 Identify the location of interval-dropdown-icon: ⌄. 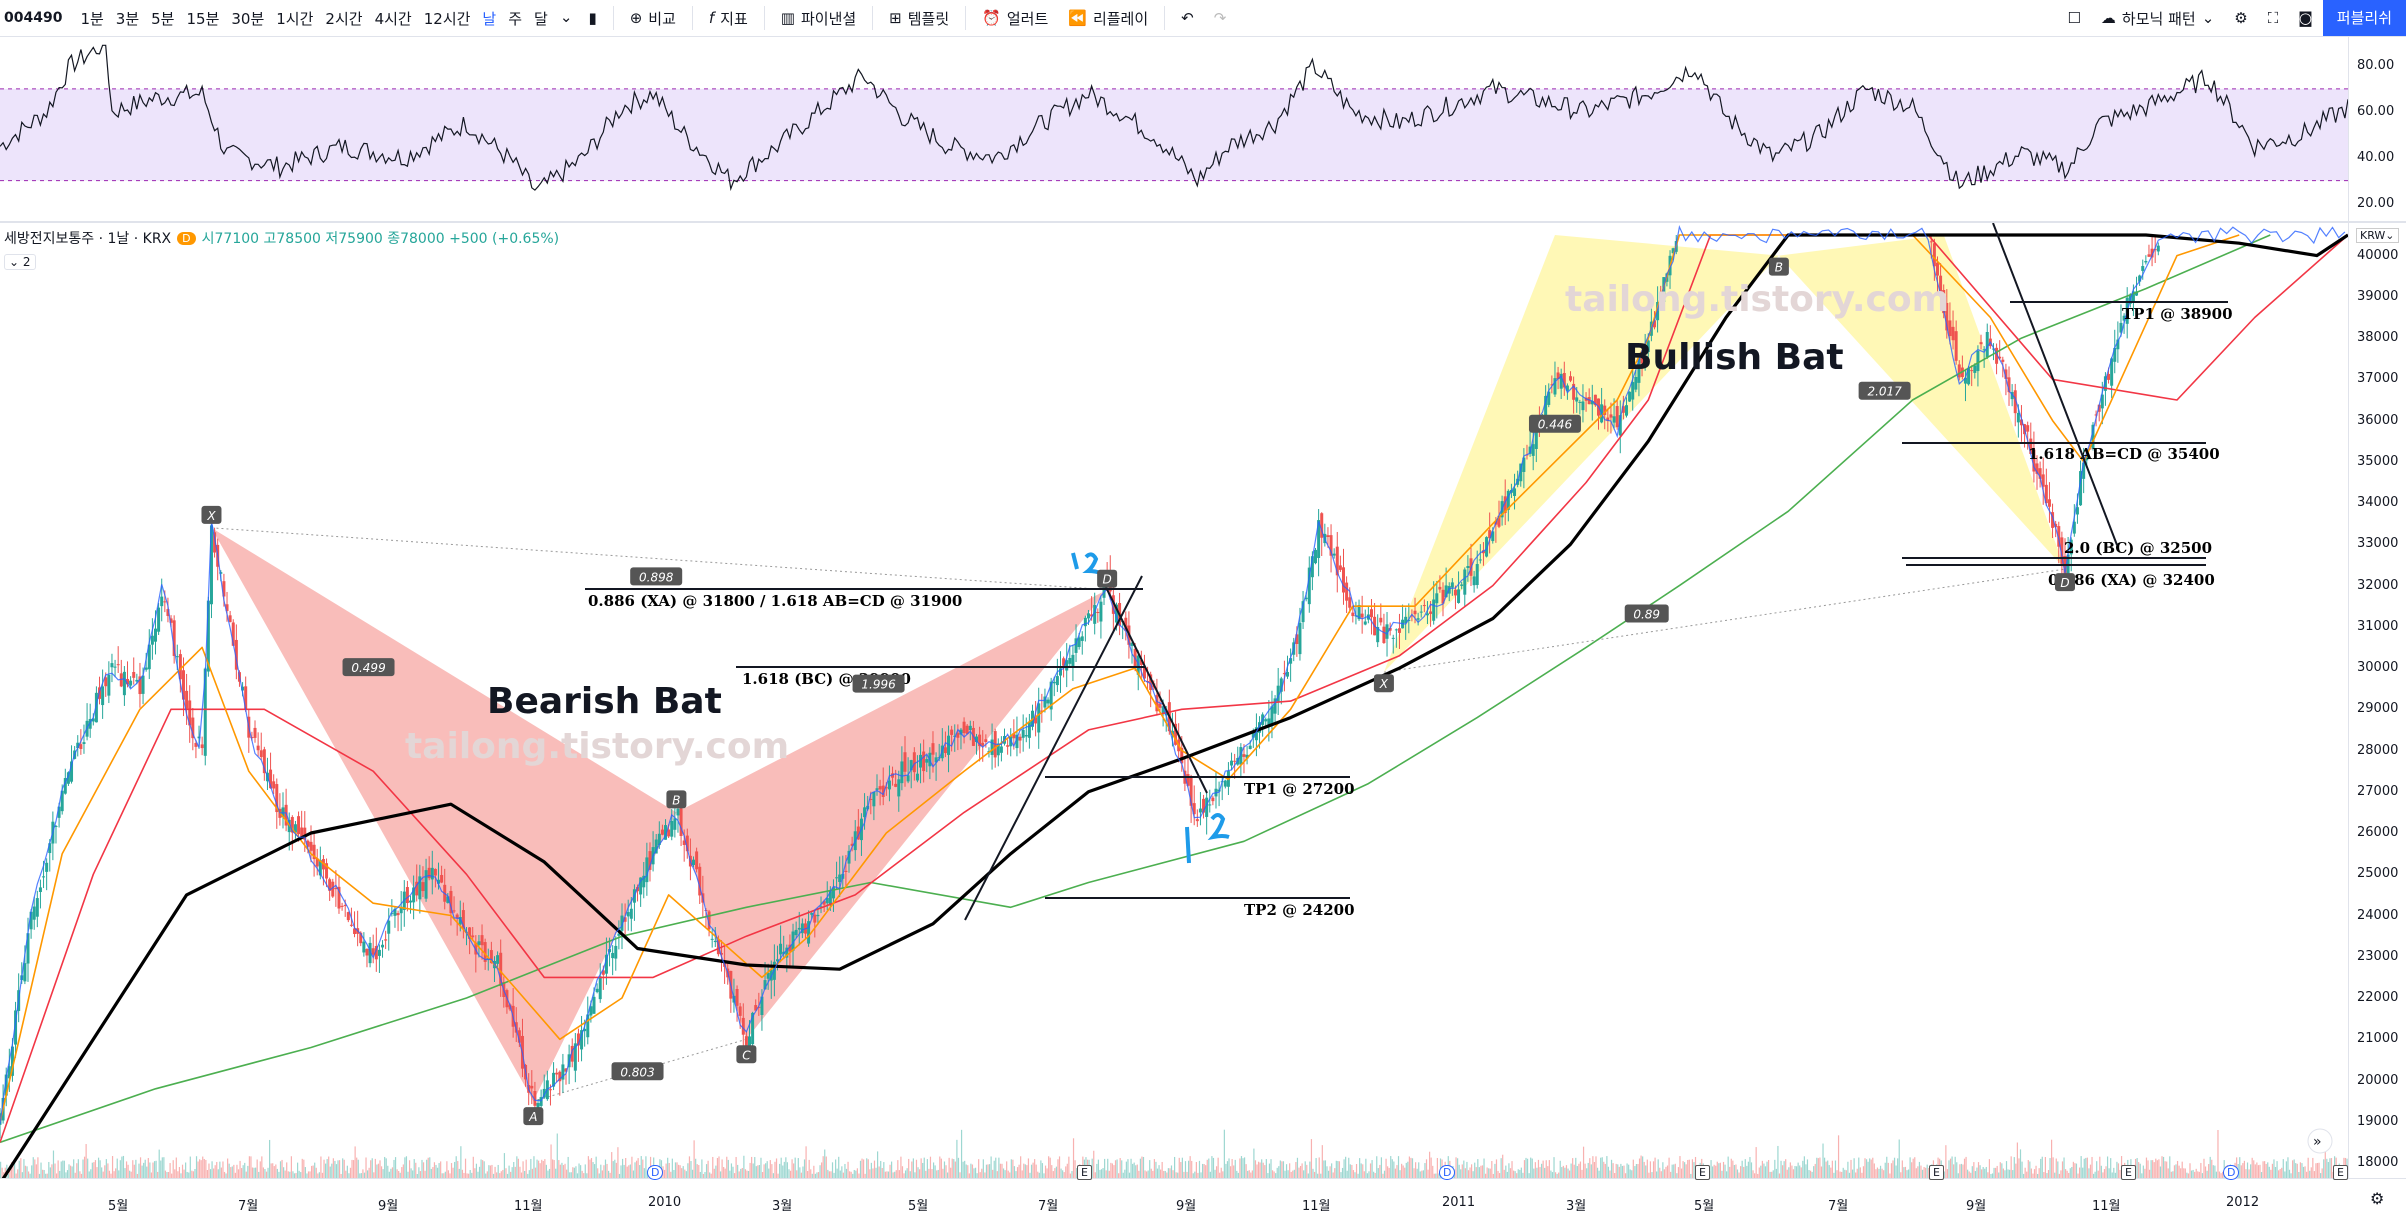
(566, 16).